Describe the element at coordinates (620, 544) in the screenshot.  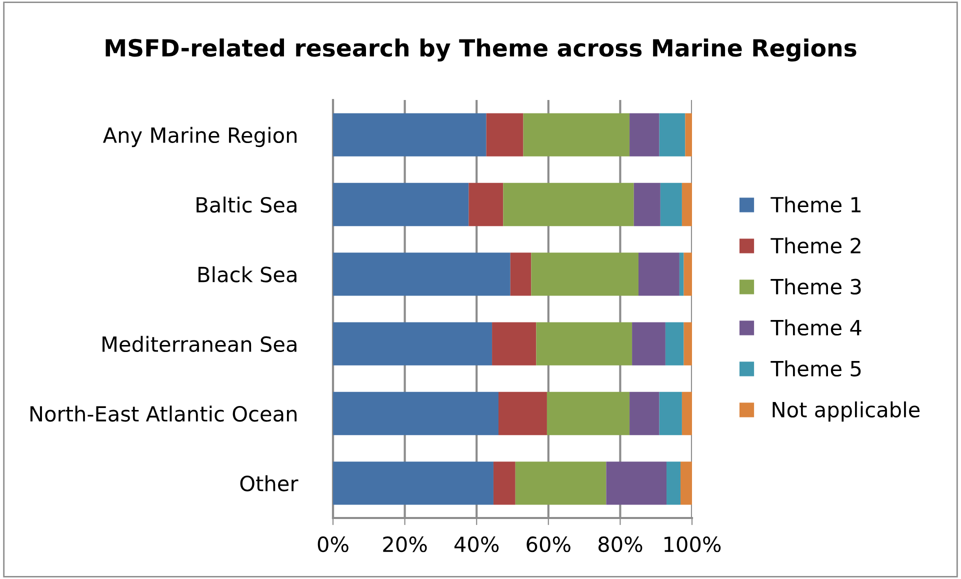
I see `x-tick-label: 80%` at that location.